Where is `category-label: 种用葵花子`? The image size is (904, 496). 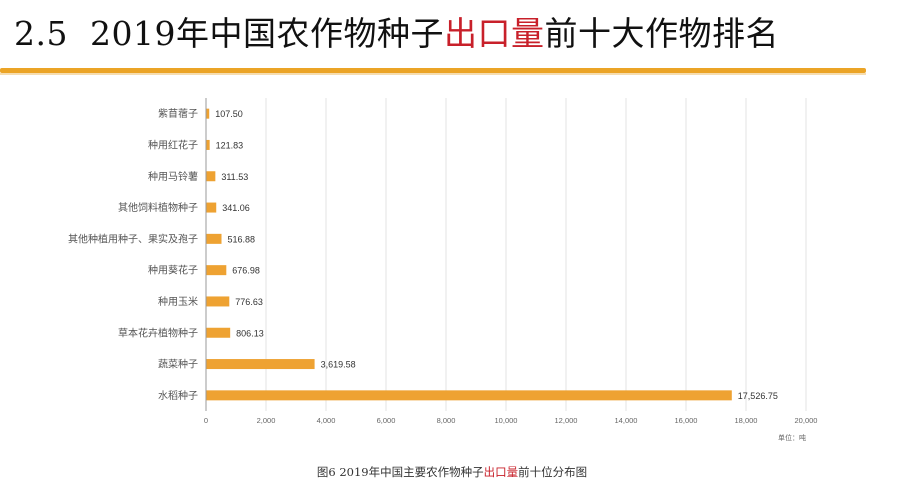
category-label: 种用葵花子 is located at coordinates (173, 270).